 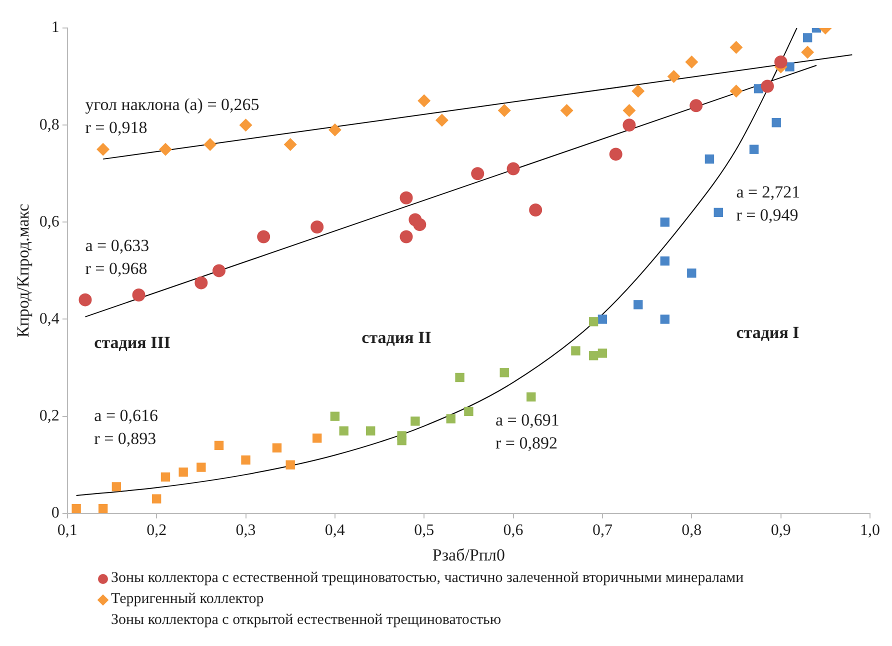 What do you see at coordinates (23, 270) in the screenshot?
I see `y-axis-title: Кпрод/Кпрод.макс` at bounding box center [23, 270].